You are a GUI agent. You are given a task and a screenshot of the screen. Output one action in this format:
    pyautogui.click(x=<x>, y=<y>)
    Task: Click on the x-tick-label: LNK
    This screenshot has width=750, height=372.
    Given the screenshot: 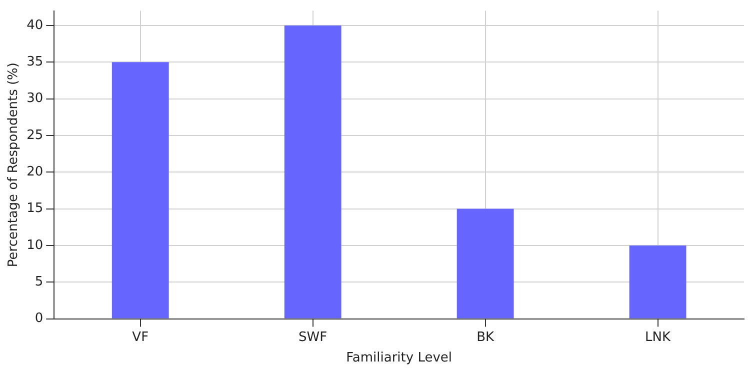 What is the action you would take?
    pyautogui.click(x=658, y=337)
    